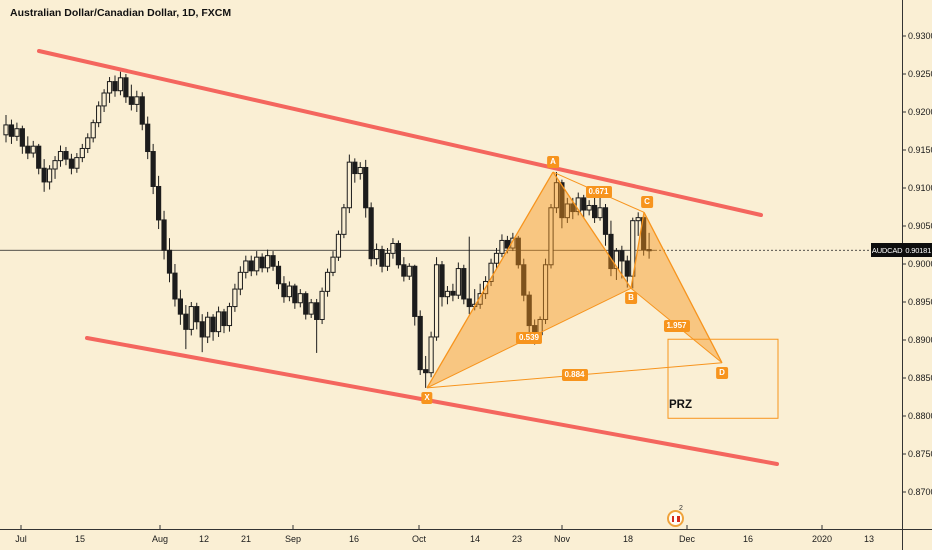 This screenshot has height=550, width=932. I want to click on last-price-tag: AUDCAD 0.90181, so click(901, 250).